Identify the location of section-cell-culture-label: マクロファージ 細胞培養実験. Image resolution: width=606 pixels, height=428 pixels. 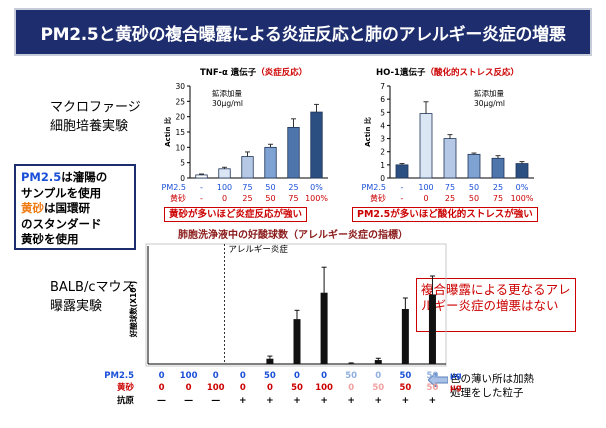
(95, 117).